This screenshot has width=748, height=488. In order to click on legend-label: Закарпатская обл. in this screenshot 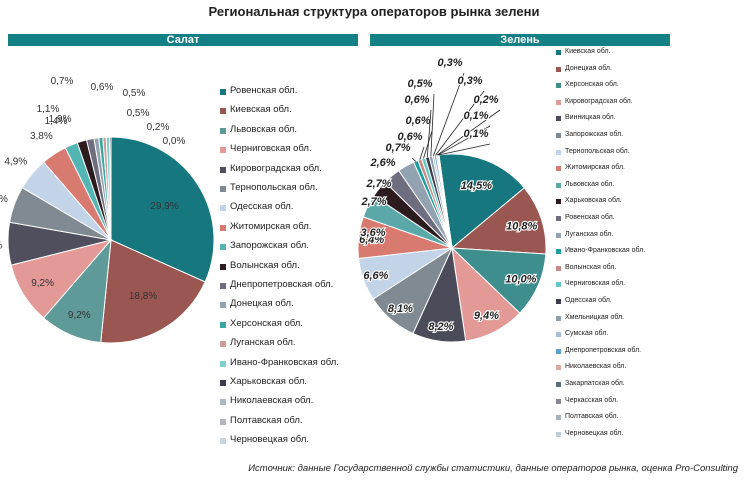, I will do `click(595, 383)`.